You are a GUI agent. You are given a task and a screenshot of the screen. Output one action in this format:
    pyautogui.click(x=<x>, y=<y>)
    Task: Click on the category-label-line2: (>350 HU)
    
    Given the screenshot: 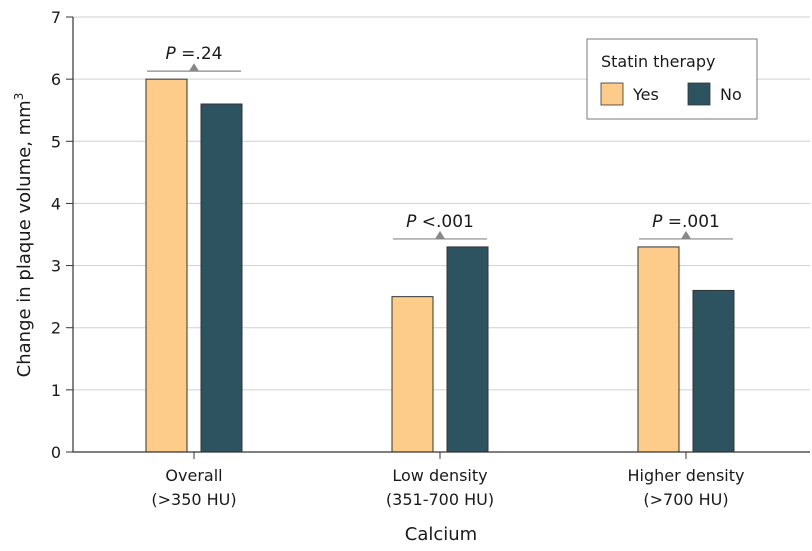 What is the action you would take?
    pyautogui.click(x=193, y=499)
    